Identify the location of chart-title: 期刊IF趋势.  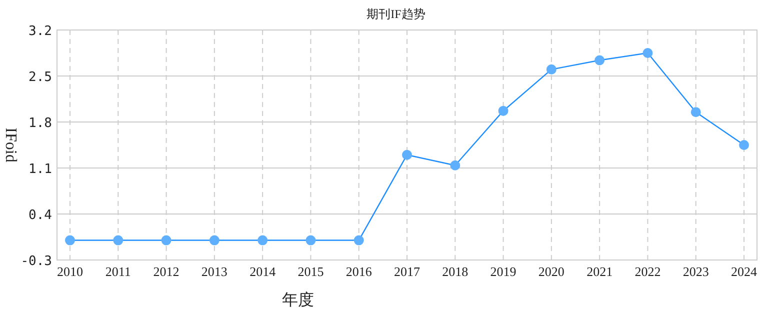
(396, 14).